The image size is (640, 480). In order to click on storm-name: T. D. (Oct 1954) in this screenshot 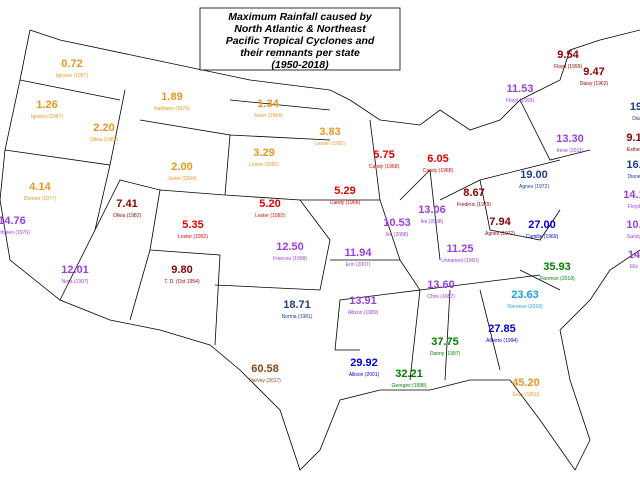, I will do `click(182, 282)`.